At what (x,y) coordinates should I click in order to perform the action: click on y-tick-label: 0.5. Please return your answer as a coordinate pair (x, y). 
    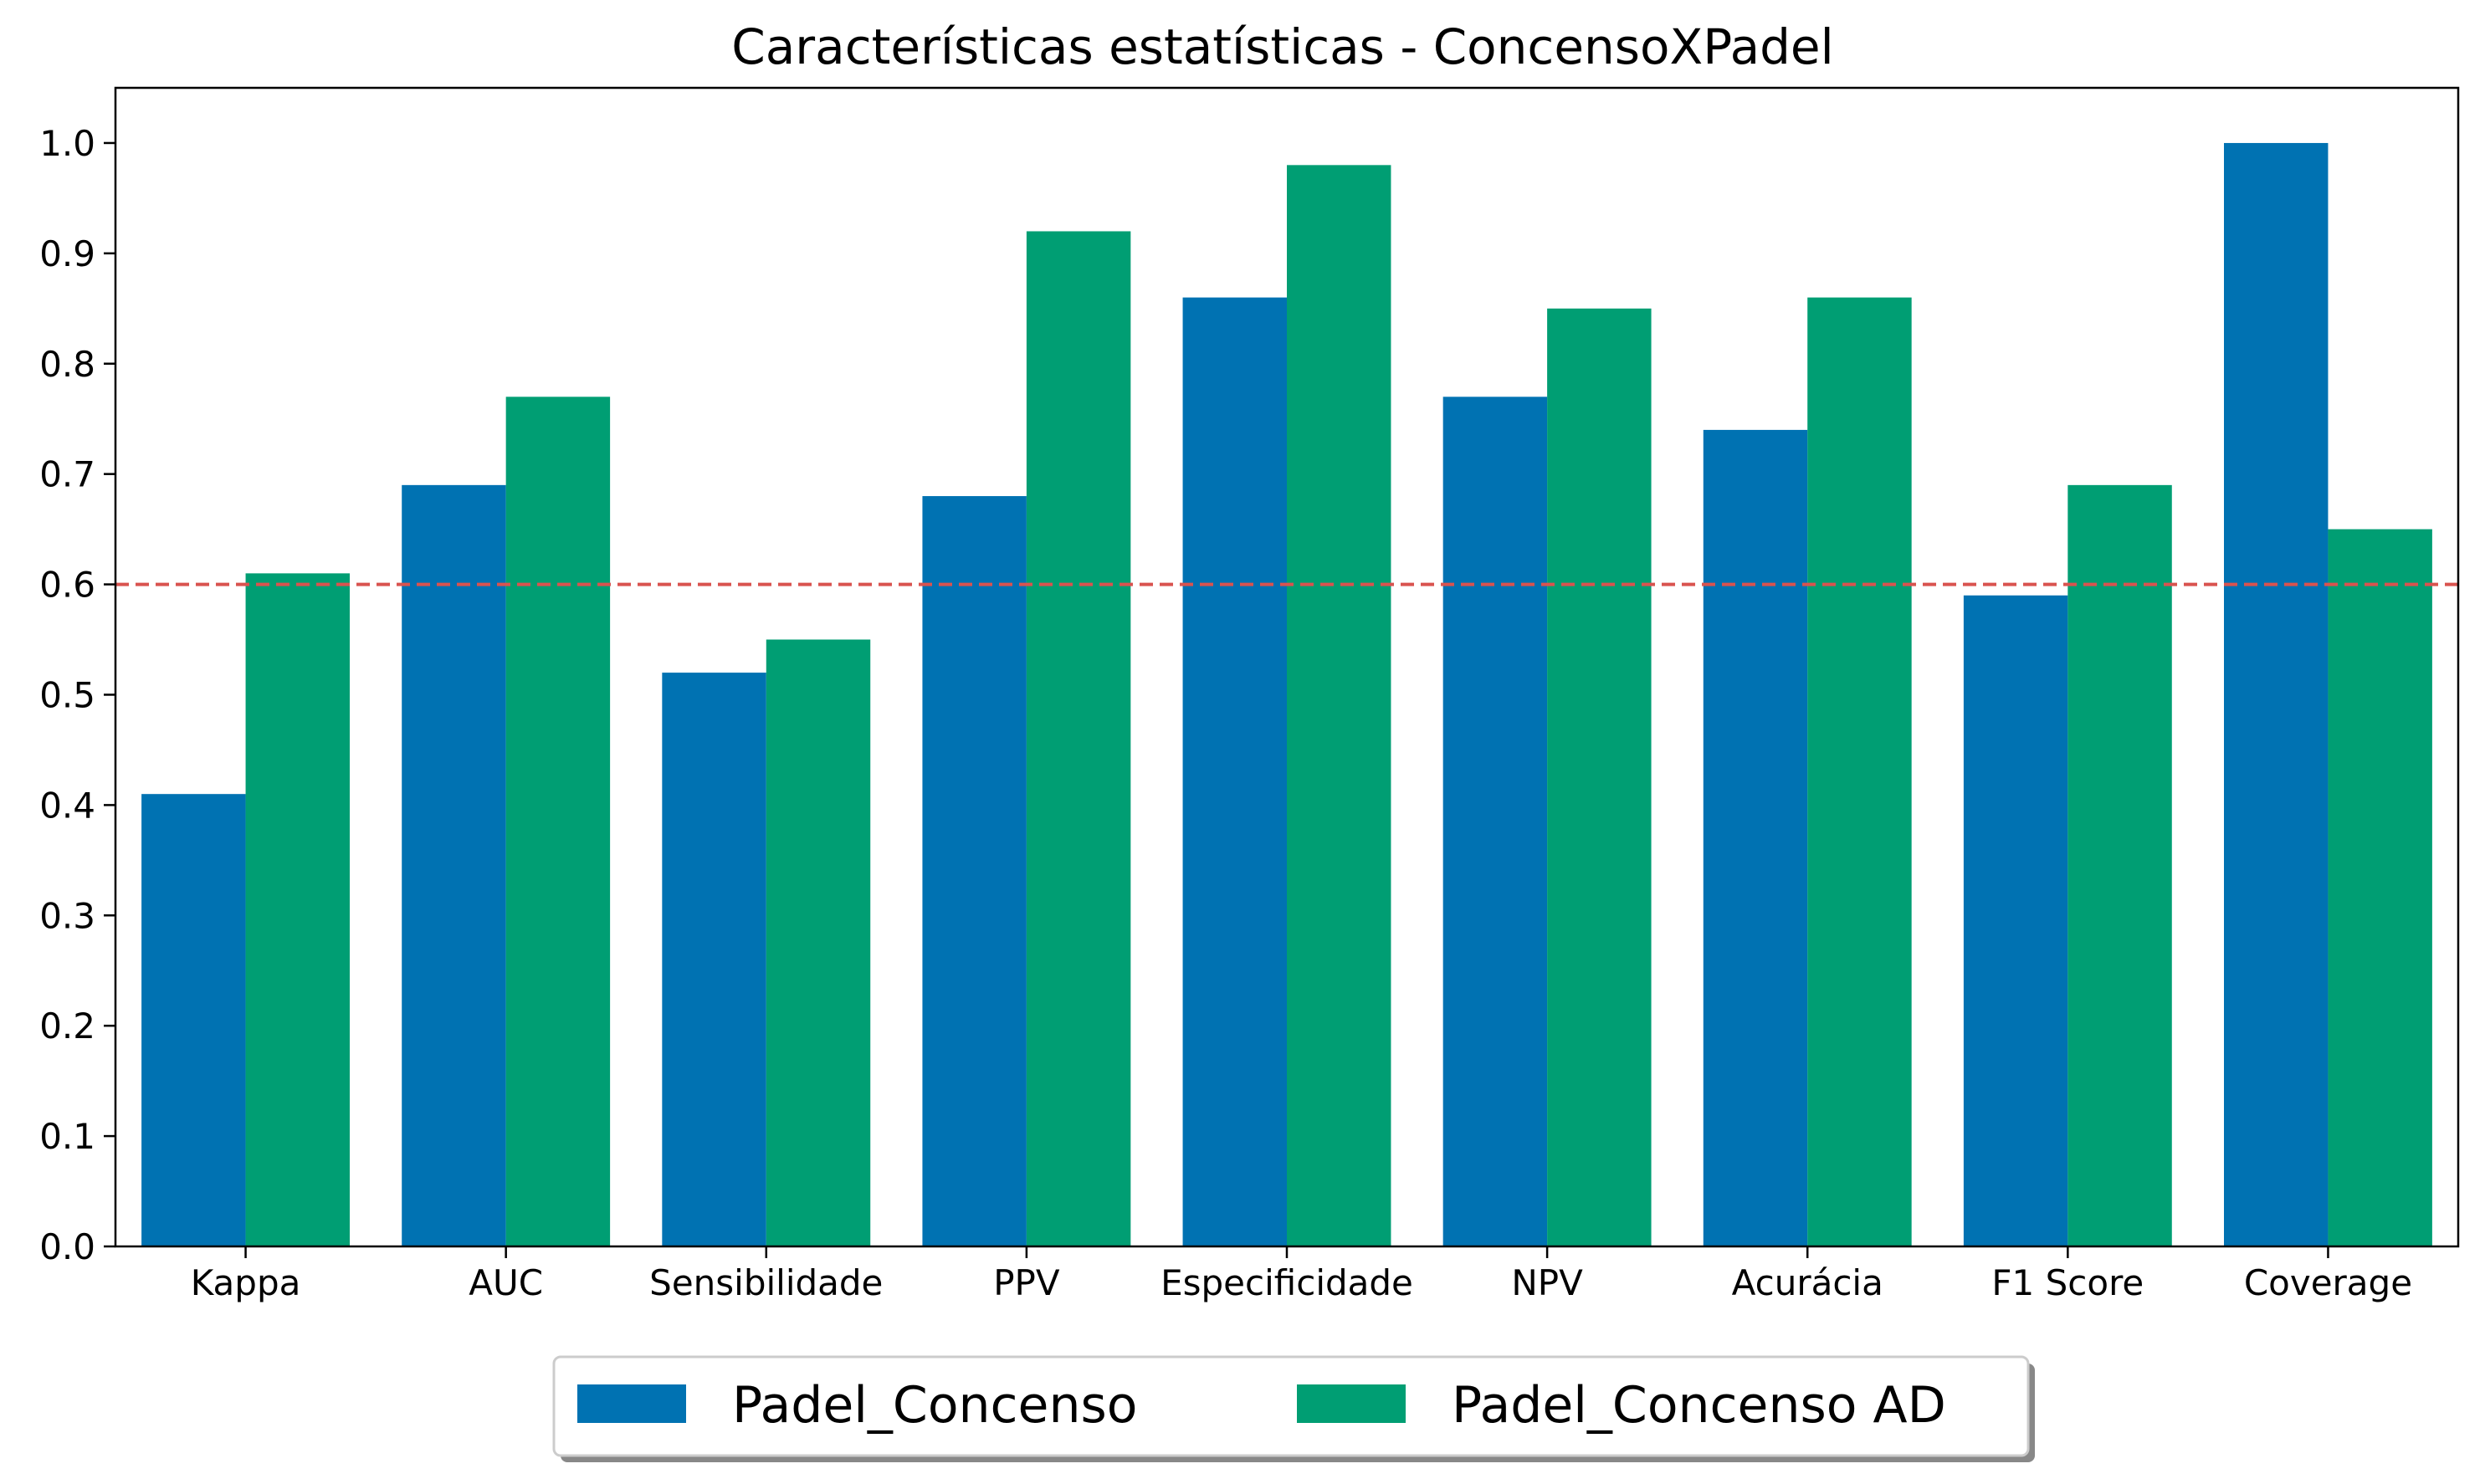
    Looking at the image, I should click on (67, 694).